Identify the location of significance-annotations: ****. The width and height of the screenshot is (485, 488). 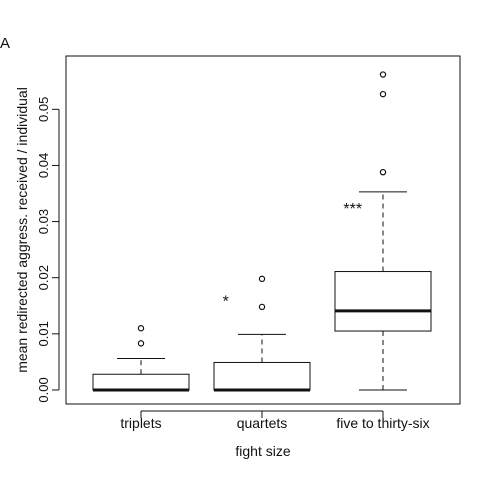
(293, 256).